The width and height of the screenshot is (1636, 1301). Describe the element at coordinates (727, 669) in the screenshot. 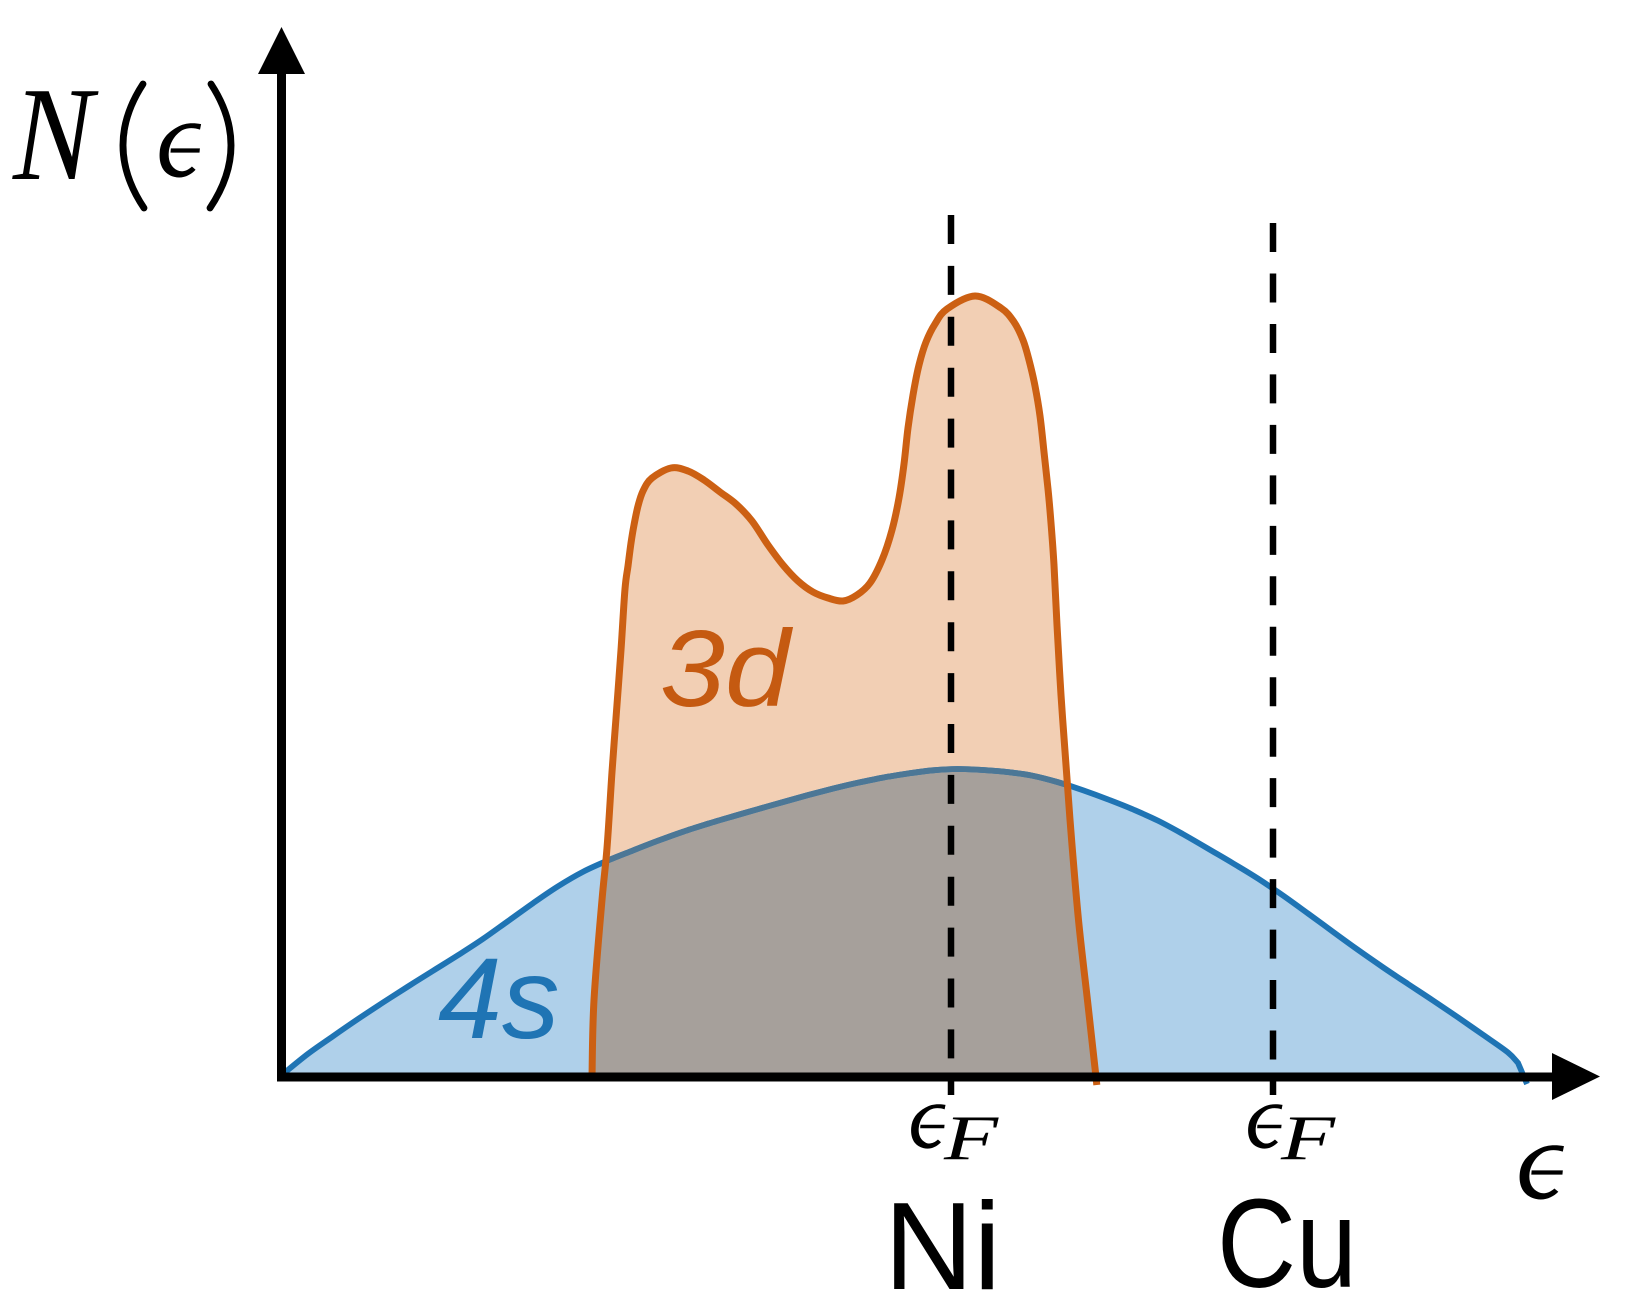

I see `svg-text: 3d` at that location.